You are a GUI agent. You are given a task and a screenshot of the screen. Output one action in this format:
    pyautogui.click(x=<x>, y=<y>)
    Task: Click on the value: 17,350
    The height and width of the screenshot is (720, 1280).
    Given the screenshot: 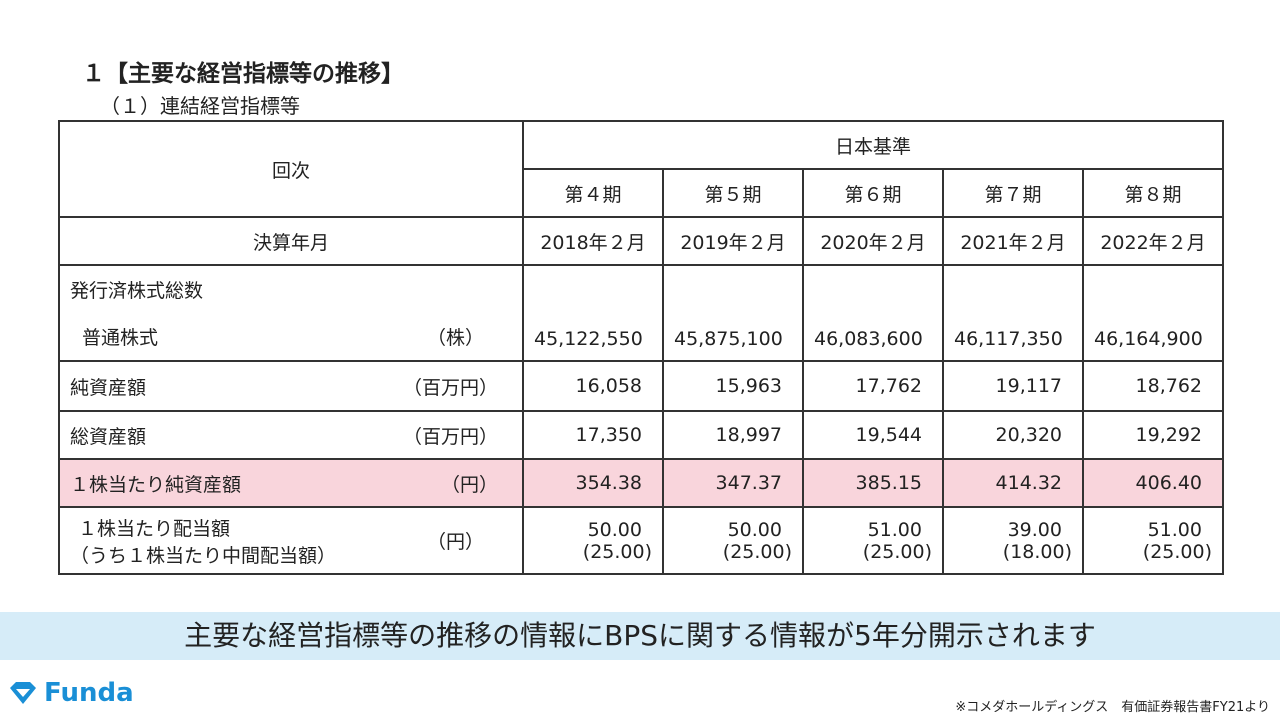 What is the action you would take?
    pyautogui.click(x=593, y=435)
    